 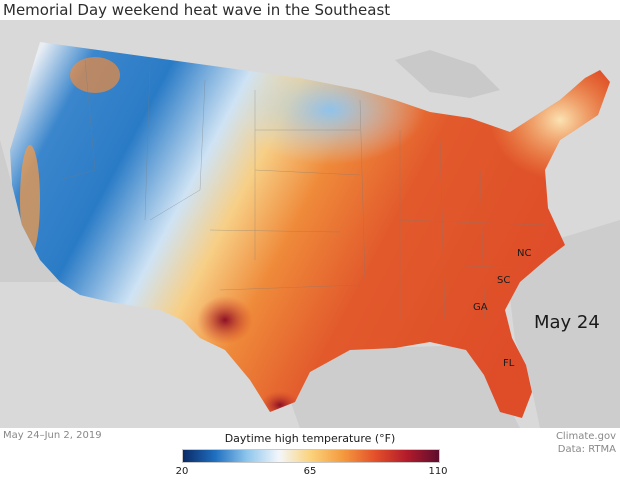 I want to click on legend-color-bar, so click(x=311, y=456).